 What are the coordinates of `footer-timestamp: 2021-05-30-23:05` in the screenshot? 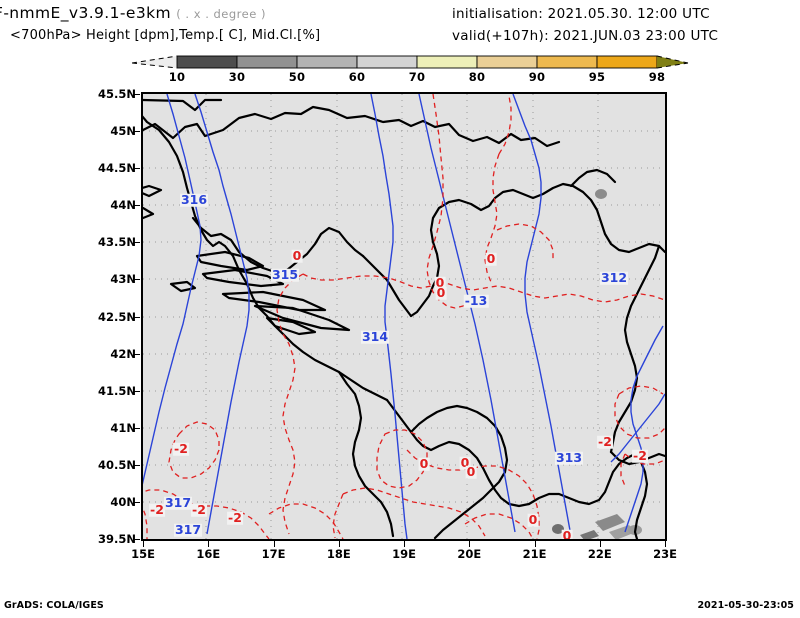 It's located at (745, 605).